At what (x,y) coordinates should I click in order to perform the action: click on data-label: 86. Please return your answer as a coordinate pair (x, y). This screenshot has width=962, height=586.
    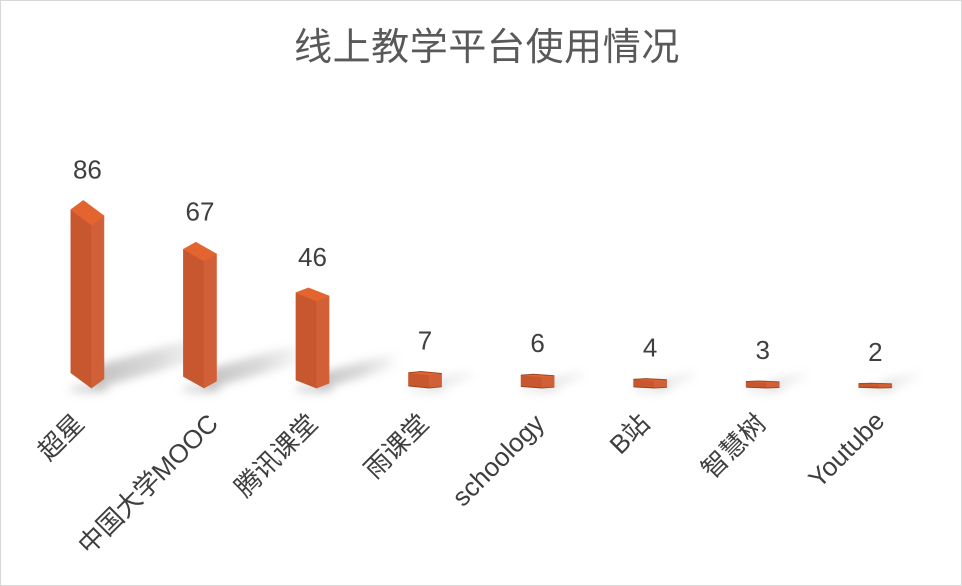
    Looking at the image, I should click on (87, 170).